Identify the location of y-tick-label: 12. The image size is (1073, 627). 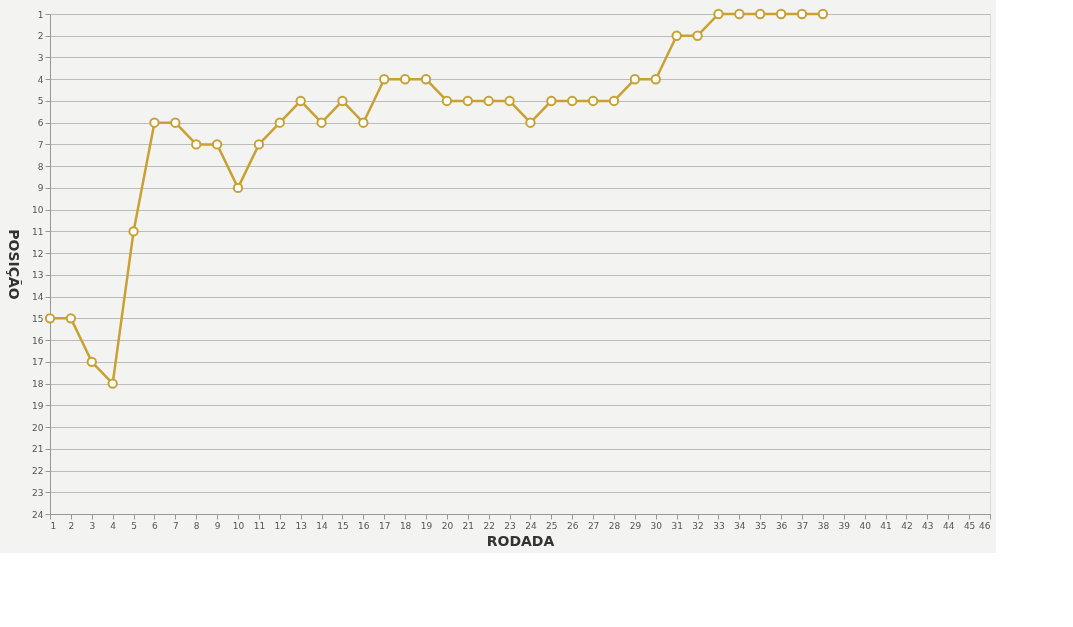
(38, 253).